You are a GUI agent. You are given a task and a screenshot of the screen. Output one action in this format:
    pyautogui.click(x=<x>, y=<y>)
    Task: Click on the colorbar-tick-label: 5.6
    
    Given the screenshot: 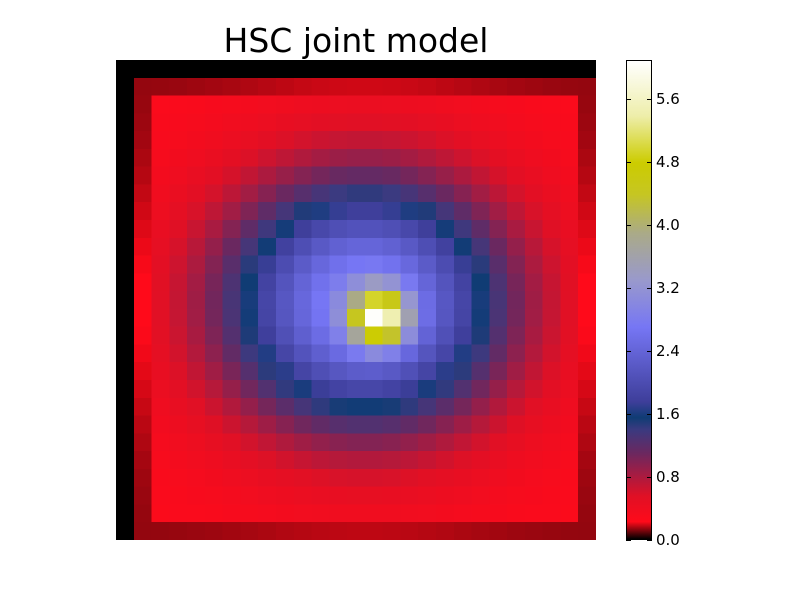 What is the action you would take?
    pyautogui.click(x=668, y=99)
    